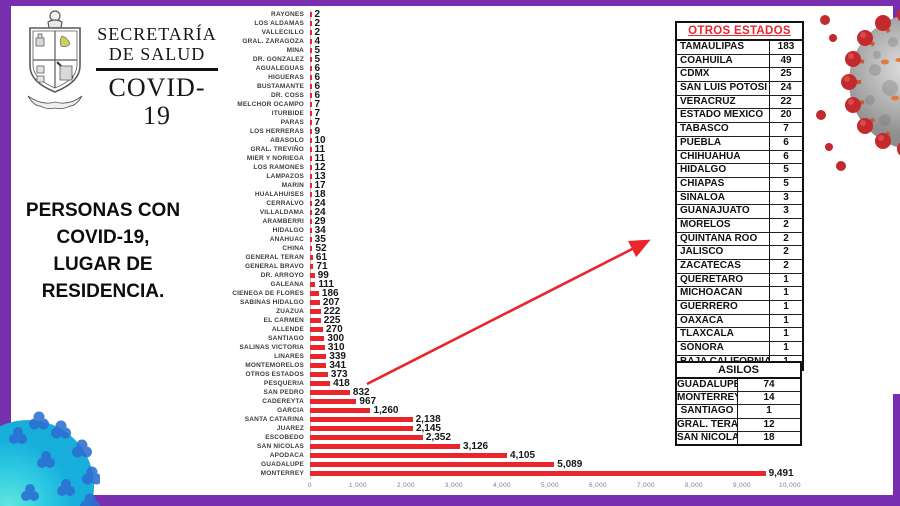 The height and width of the screenshot is (506, 900). What do you see at coordinates (320, 140) in the screenshot?
I see `value-label: 10` at bounding box center [320, 140].